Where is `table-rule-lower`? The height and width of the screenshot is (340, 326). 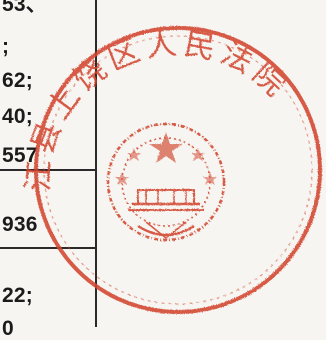 table-rule-lower is located at coordinates (48, 248).